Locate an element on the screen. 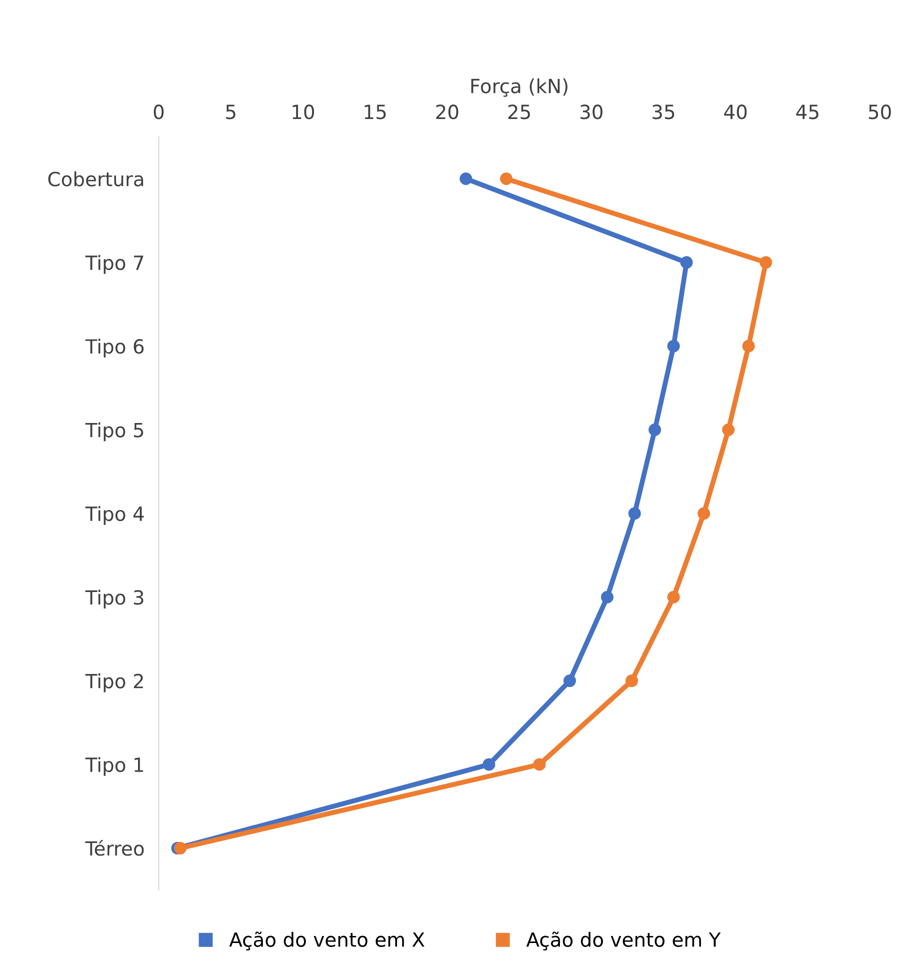 The height and width of the screenshot is (978, 907). y-tick-label: Tipo 3 is located at coordinates (114, 599).